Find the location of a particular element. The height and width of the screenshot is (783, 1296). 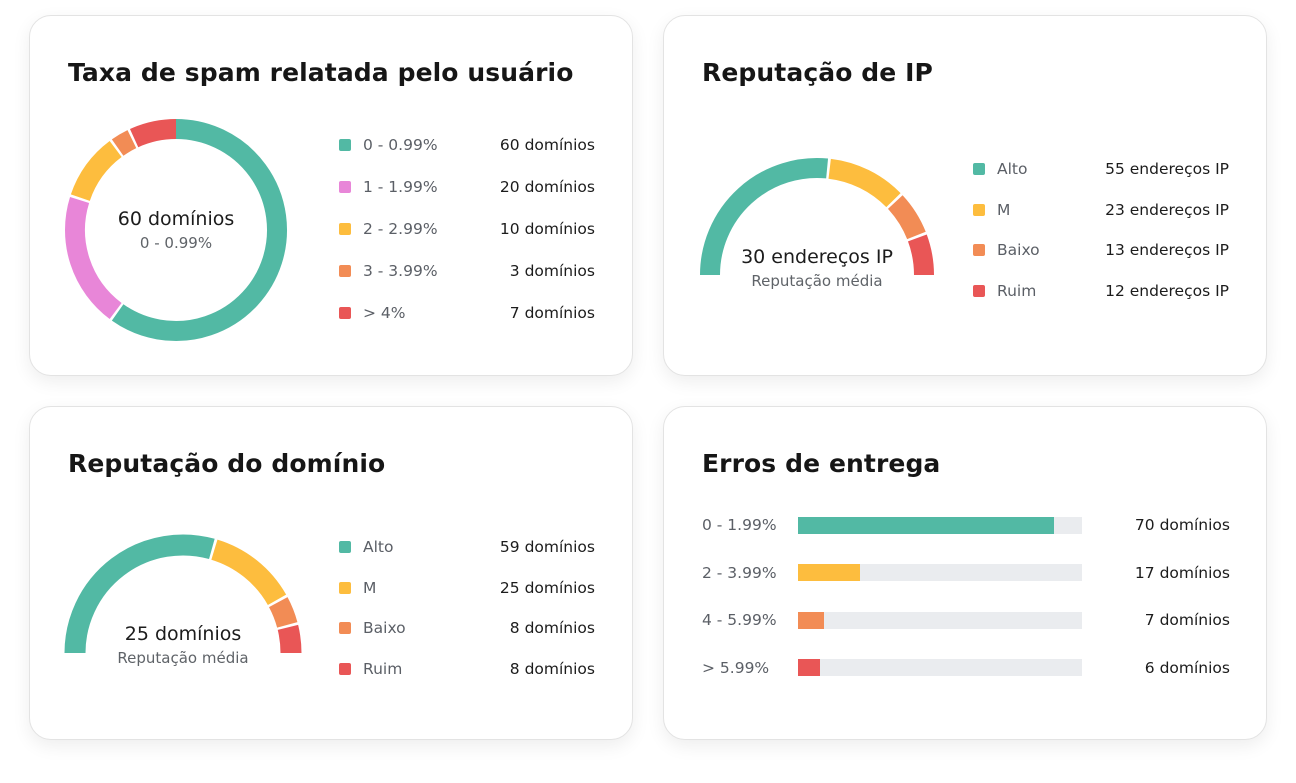

spam-legend-item-1-1-99: 1 - 1.99% 20 domínios is located at coordinates (467, 187).